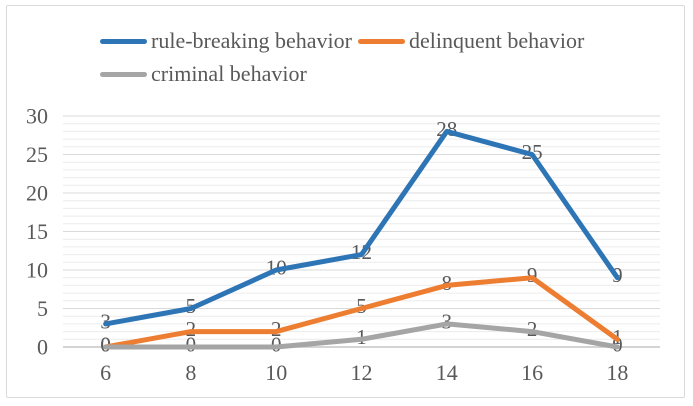  What do you see at coordinates (190, 372) in the screenshot?
I see `x-tick-label: 8` at bounding box center [190, 372].